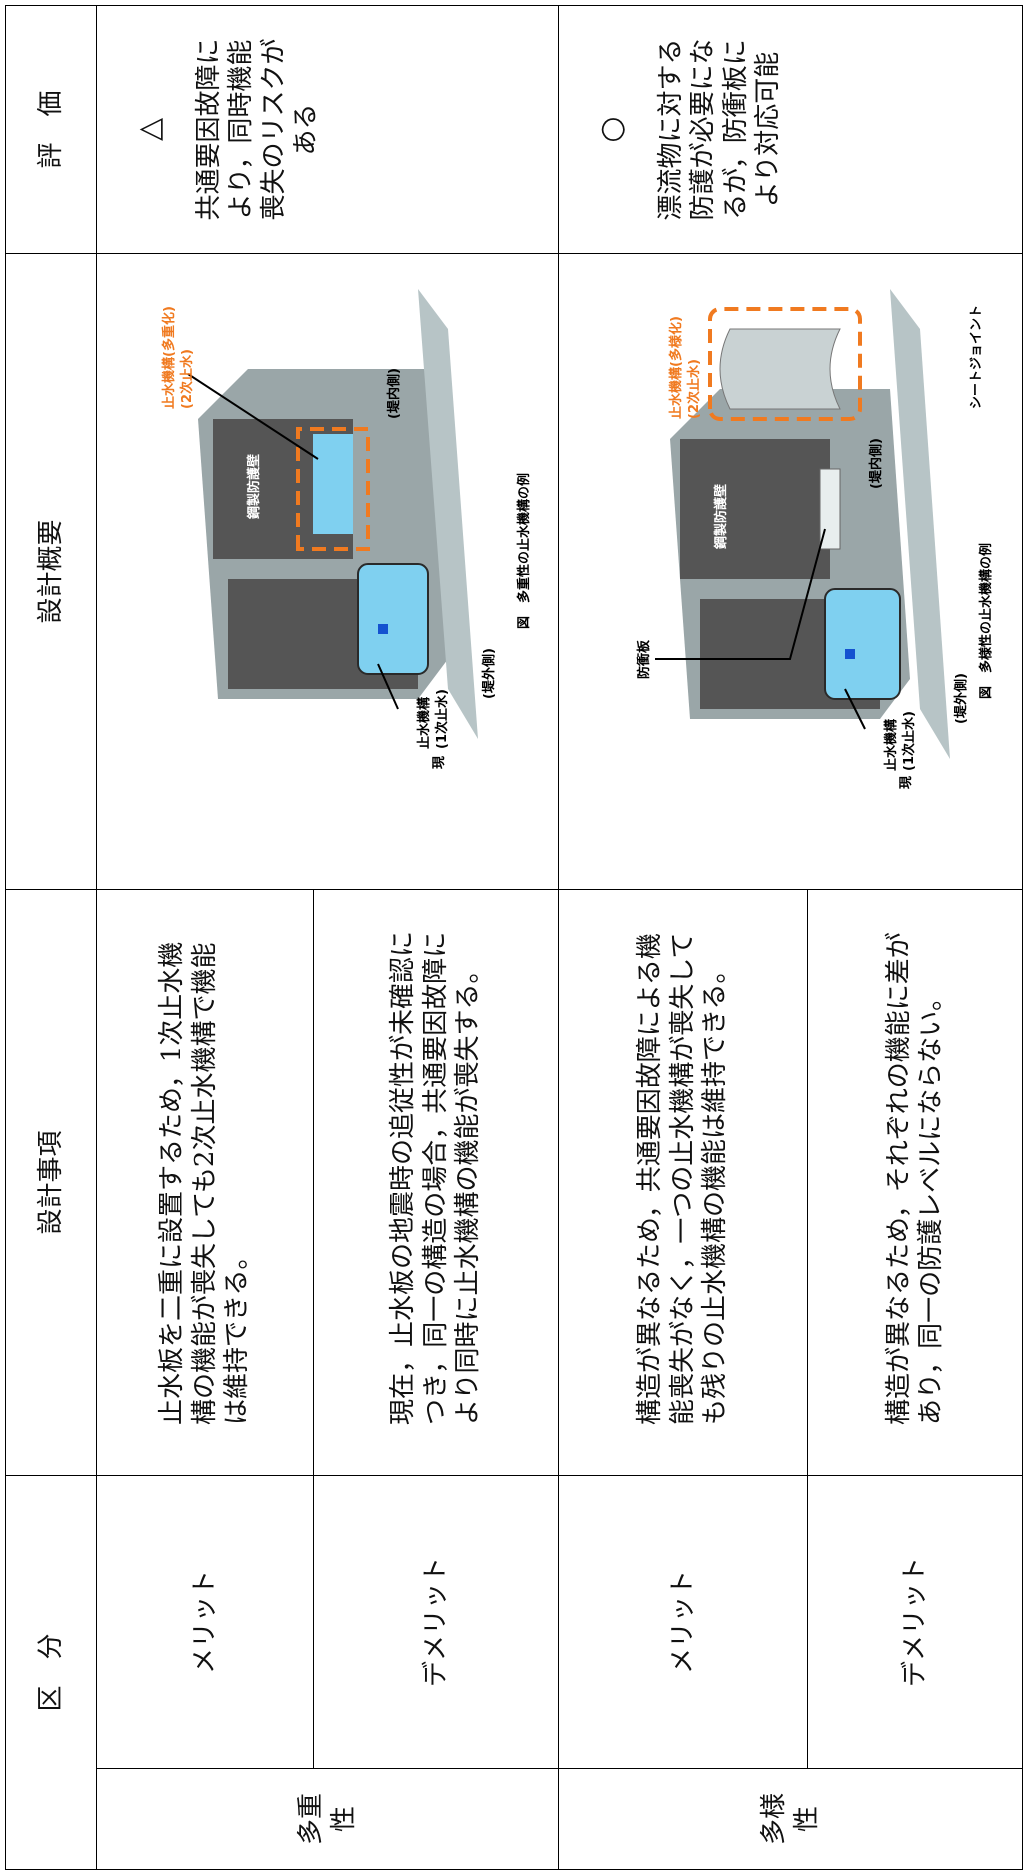  What do you see at coordinates (754, 509) in the screenshot?
I see `wall` at bounding box center [754, 509].